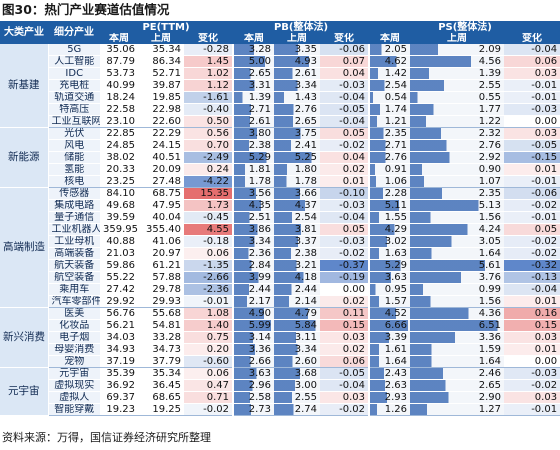  What do you see at coordinates (254, 373) in the screenshot?
I see `pb-this-week-cell: 3.63` at bounding box center [254, 373].